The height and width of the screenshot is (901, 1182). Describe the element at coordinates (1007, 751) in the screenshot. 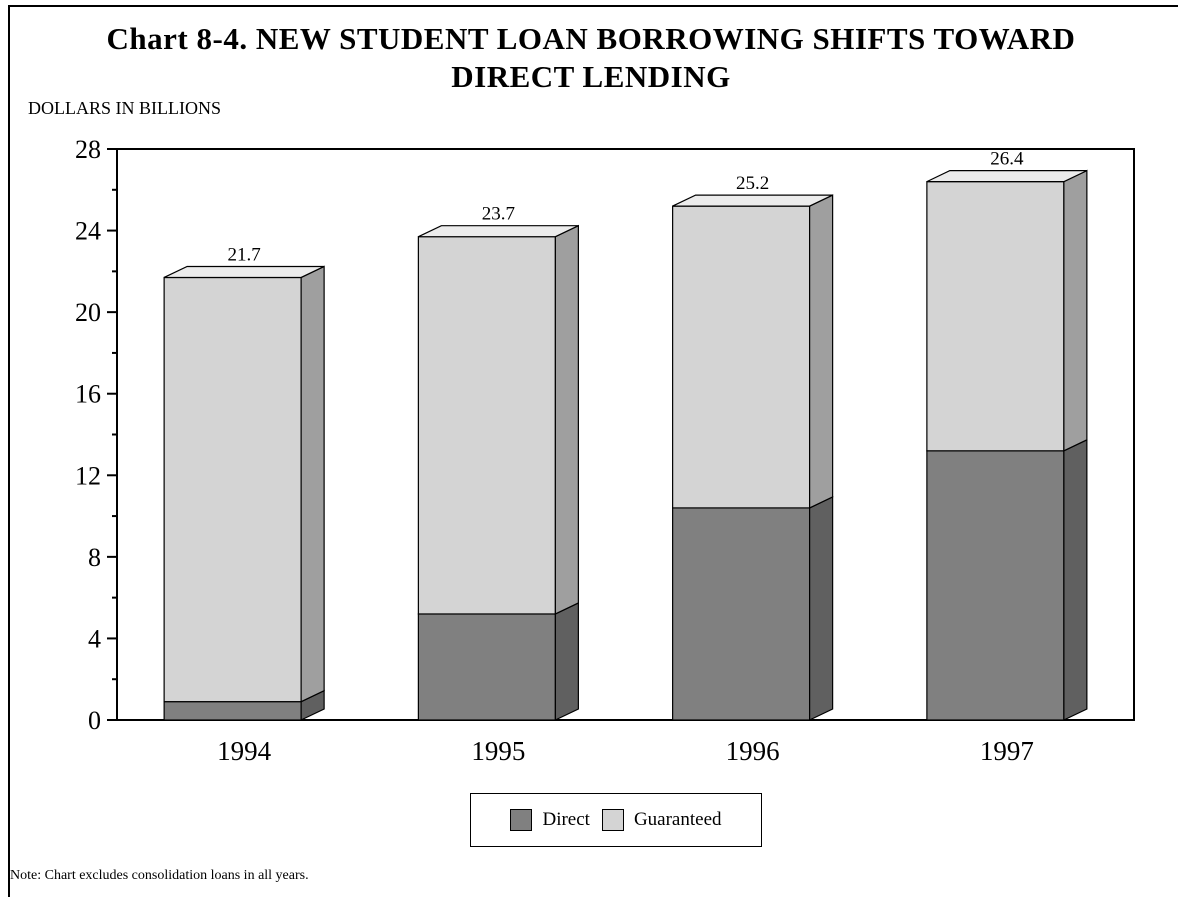

I see `x-tick-label: 1997` at that location.